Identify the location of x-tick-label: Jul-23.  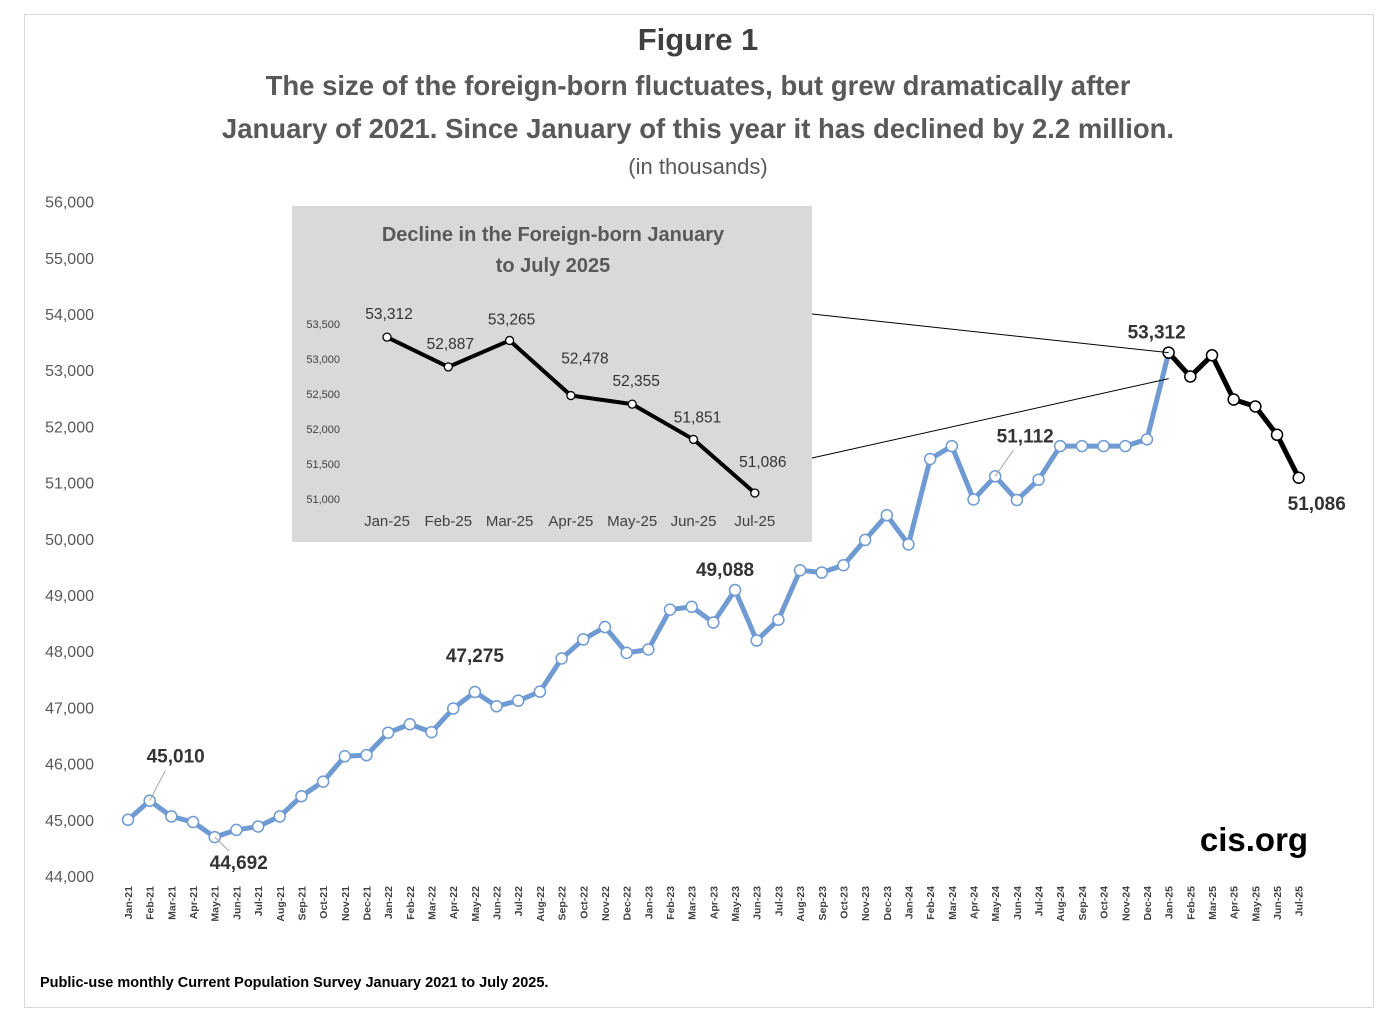
(779, 901).